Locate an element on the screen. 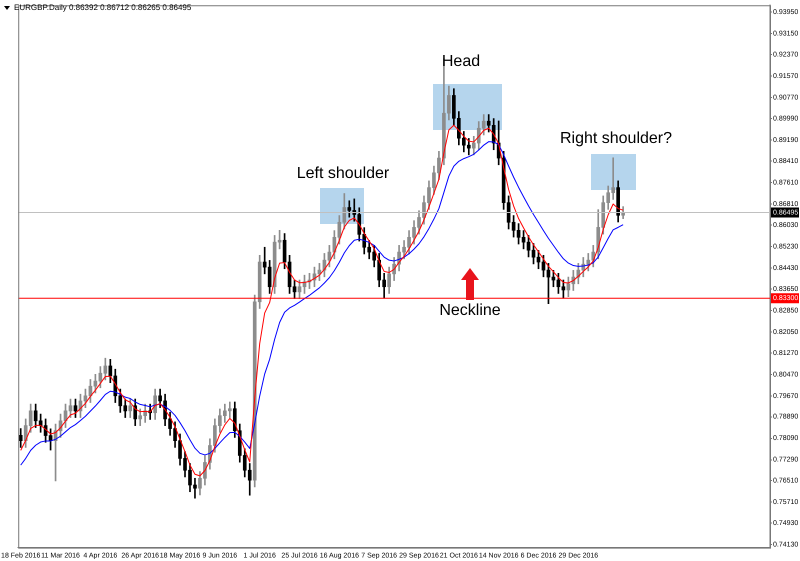 Image resolution: width=800 pixels, height=561 pixels. annotation: Neckline is located at coordinates (470, 311).